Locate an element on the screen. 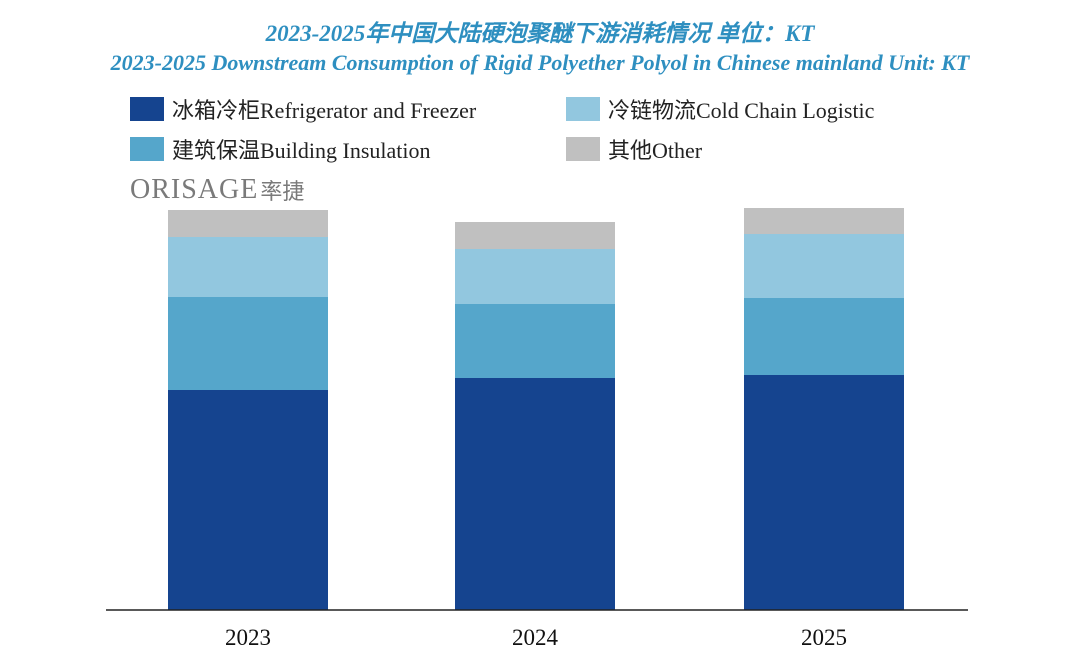 The height and width of the screenshot is (665, 1080). bar-cold-chain-2025 is located at coordinates (824, 266).